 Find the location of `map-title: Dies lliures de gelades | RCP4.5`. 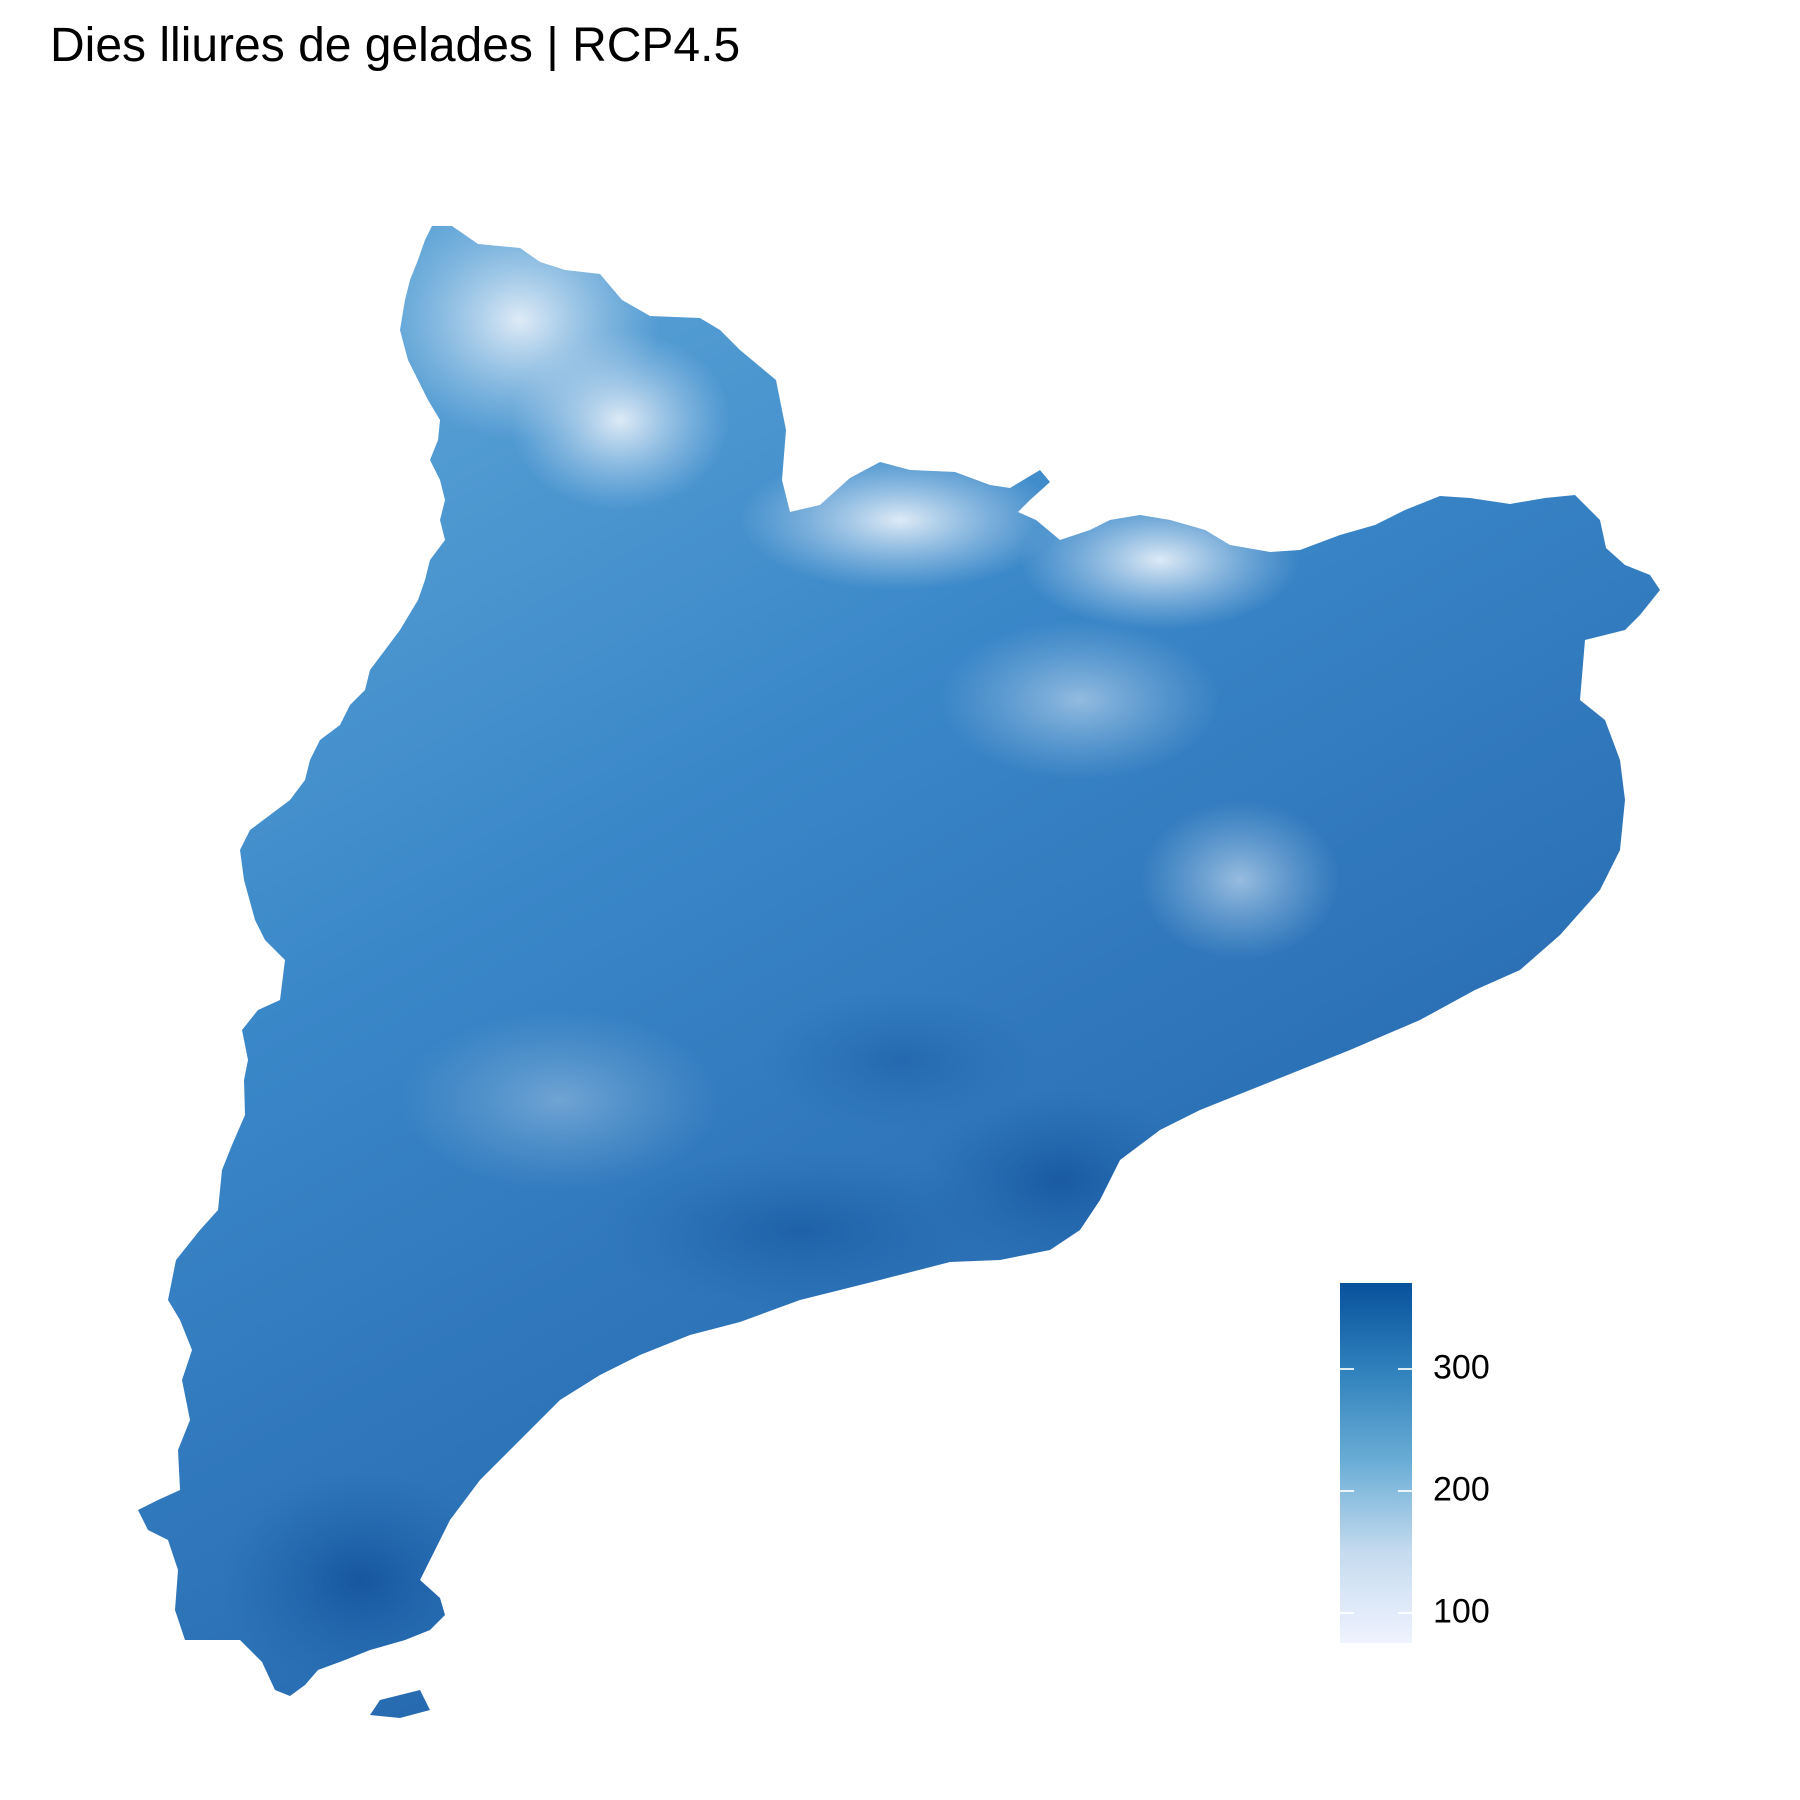

map-title: Dies lliures de gelades | RCP4.5 is located at coordinates (395, 45).